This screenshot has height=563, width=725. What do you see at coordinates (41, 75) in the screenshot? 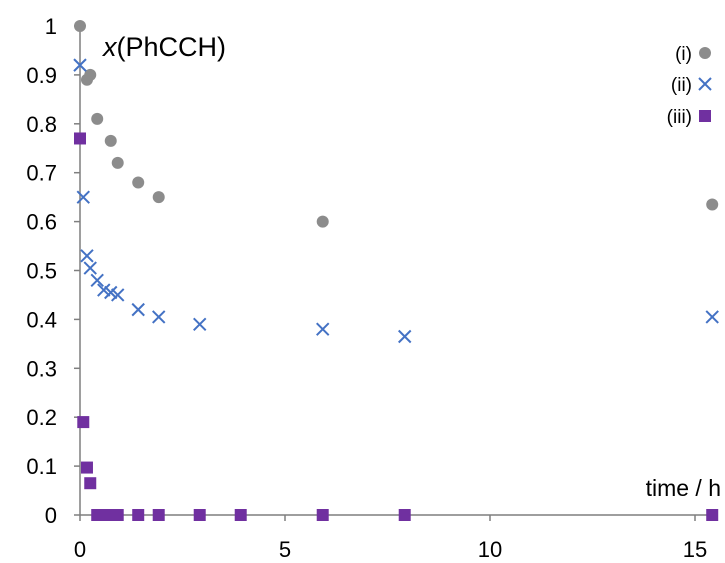
I see `y-tick-label: 0.9` at bounding box center [41, 75].